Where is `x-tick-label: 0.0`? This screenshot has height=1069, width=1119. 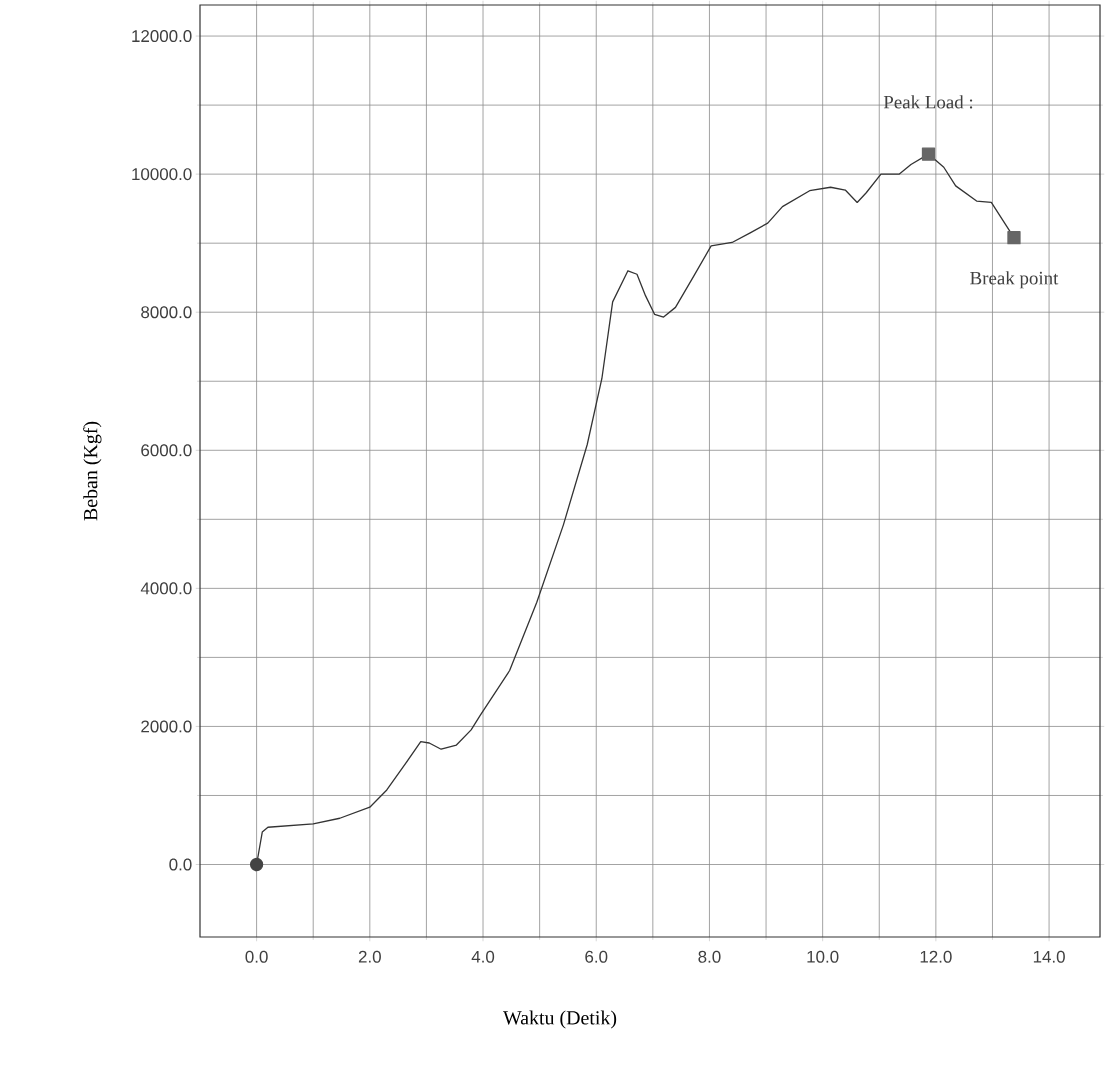 x-tick-label: 0.0 is located at coordinates (256, 956).